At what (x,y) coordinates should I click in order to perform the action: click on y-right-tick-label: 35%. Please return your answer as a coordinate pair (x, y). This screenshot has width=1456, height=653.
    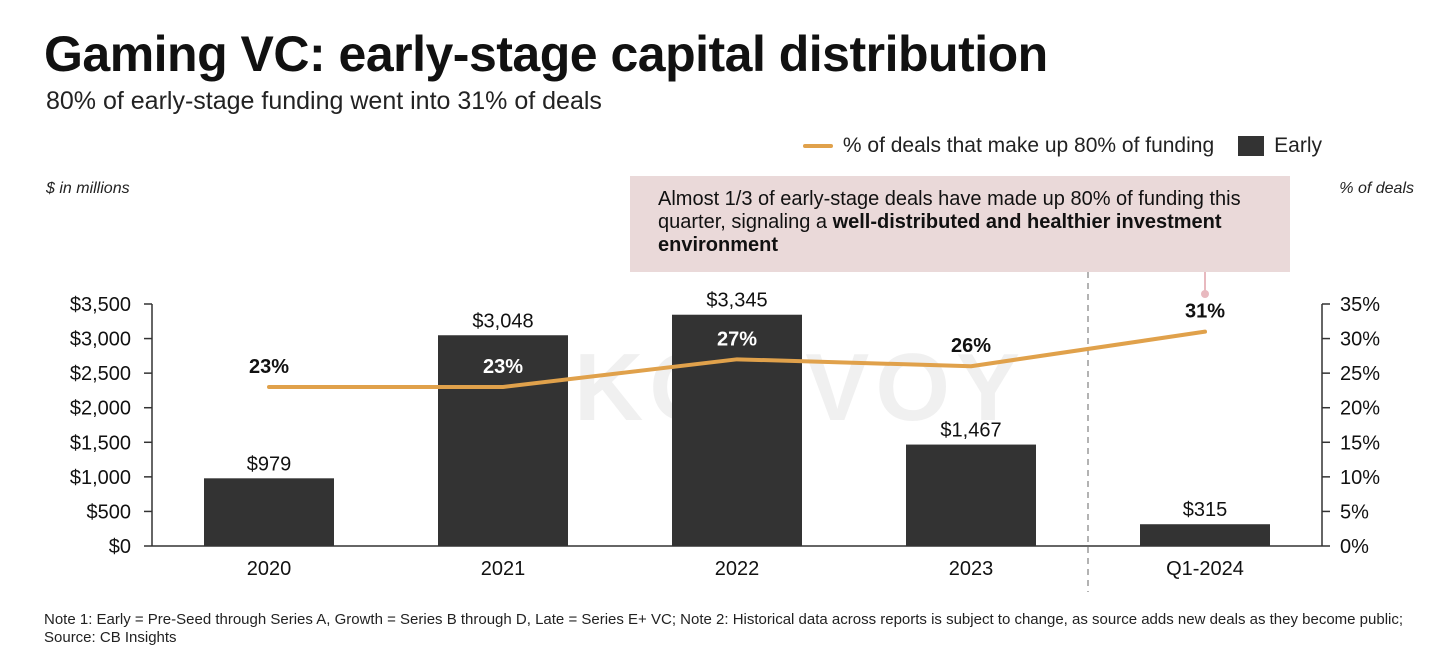
    Looking at the image, I should click on (1360, 305).